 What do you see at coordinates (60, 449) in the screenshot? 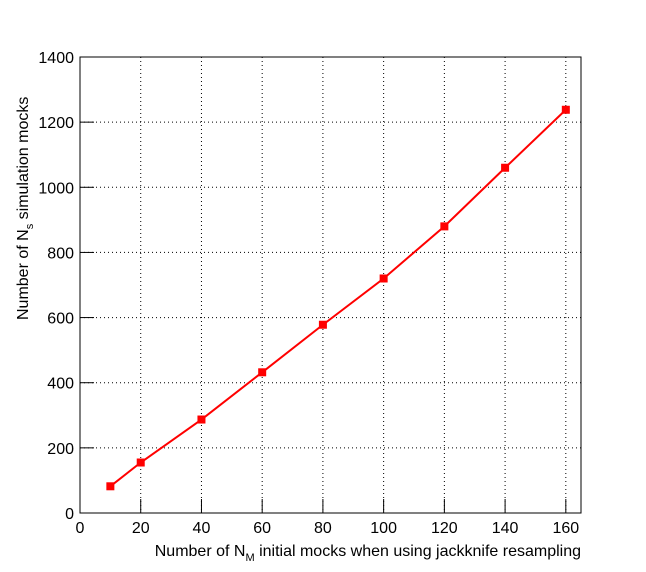
I see `y-tick-label: 200` at bounding box center [60, 449].